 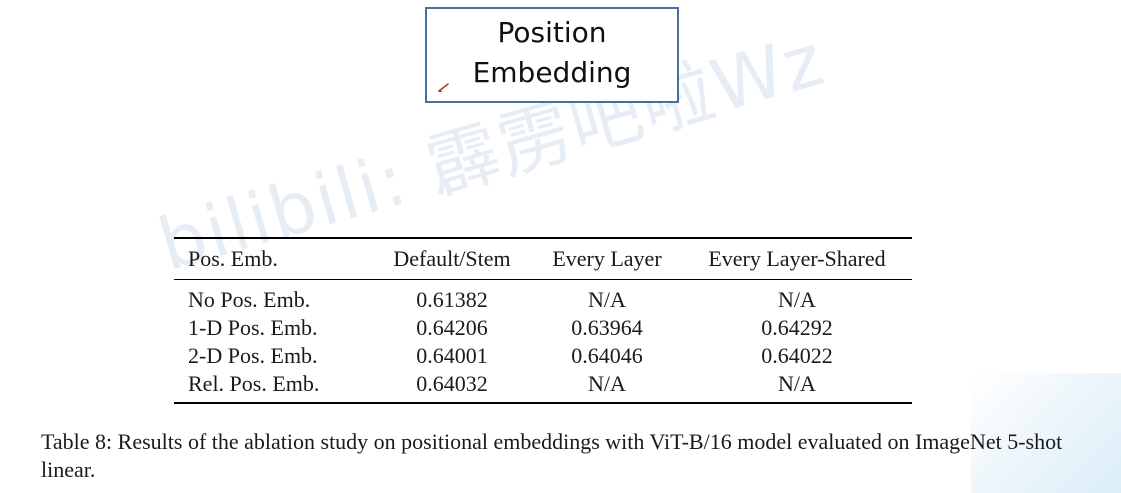 What do you see at coordinates (543, 297) in the screenshot?
I see `table-row: No Pos. Emb. 0.61382 N/A N/A` at bounding box center [543, 297].